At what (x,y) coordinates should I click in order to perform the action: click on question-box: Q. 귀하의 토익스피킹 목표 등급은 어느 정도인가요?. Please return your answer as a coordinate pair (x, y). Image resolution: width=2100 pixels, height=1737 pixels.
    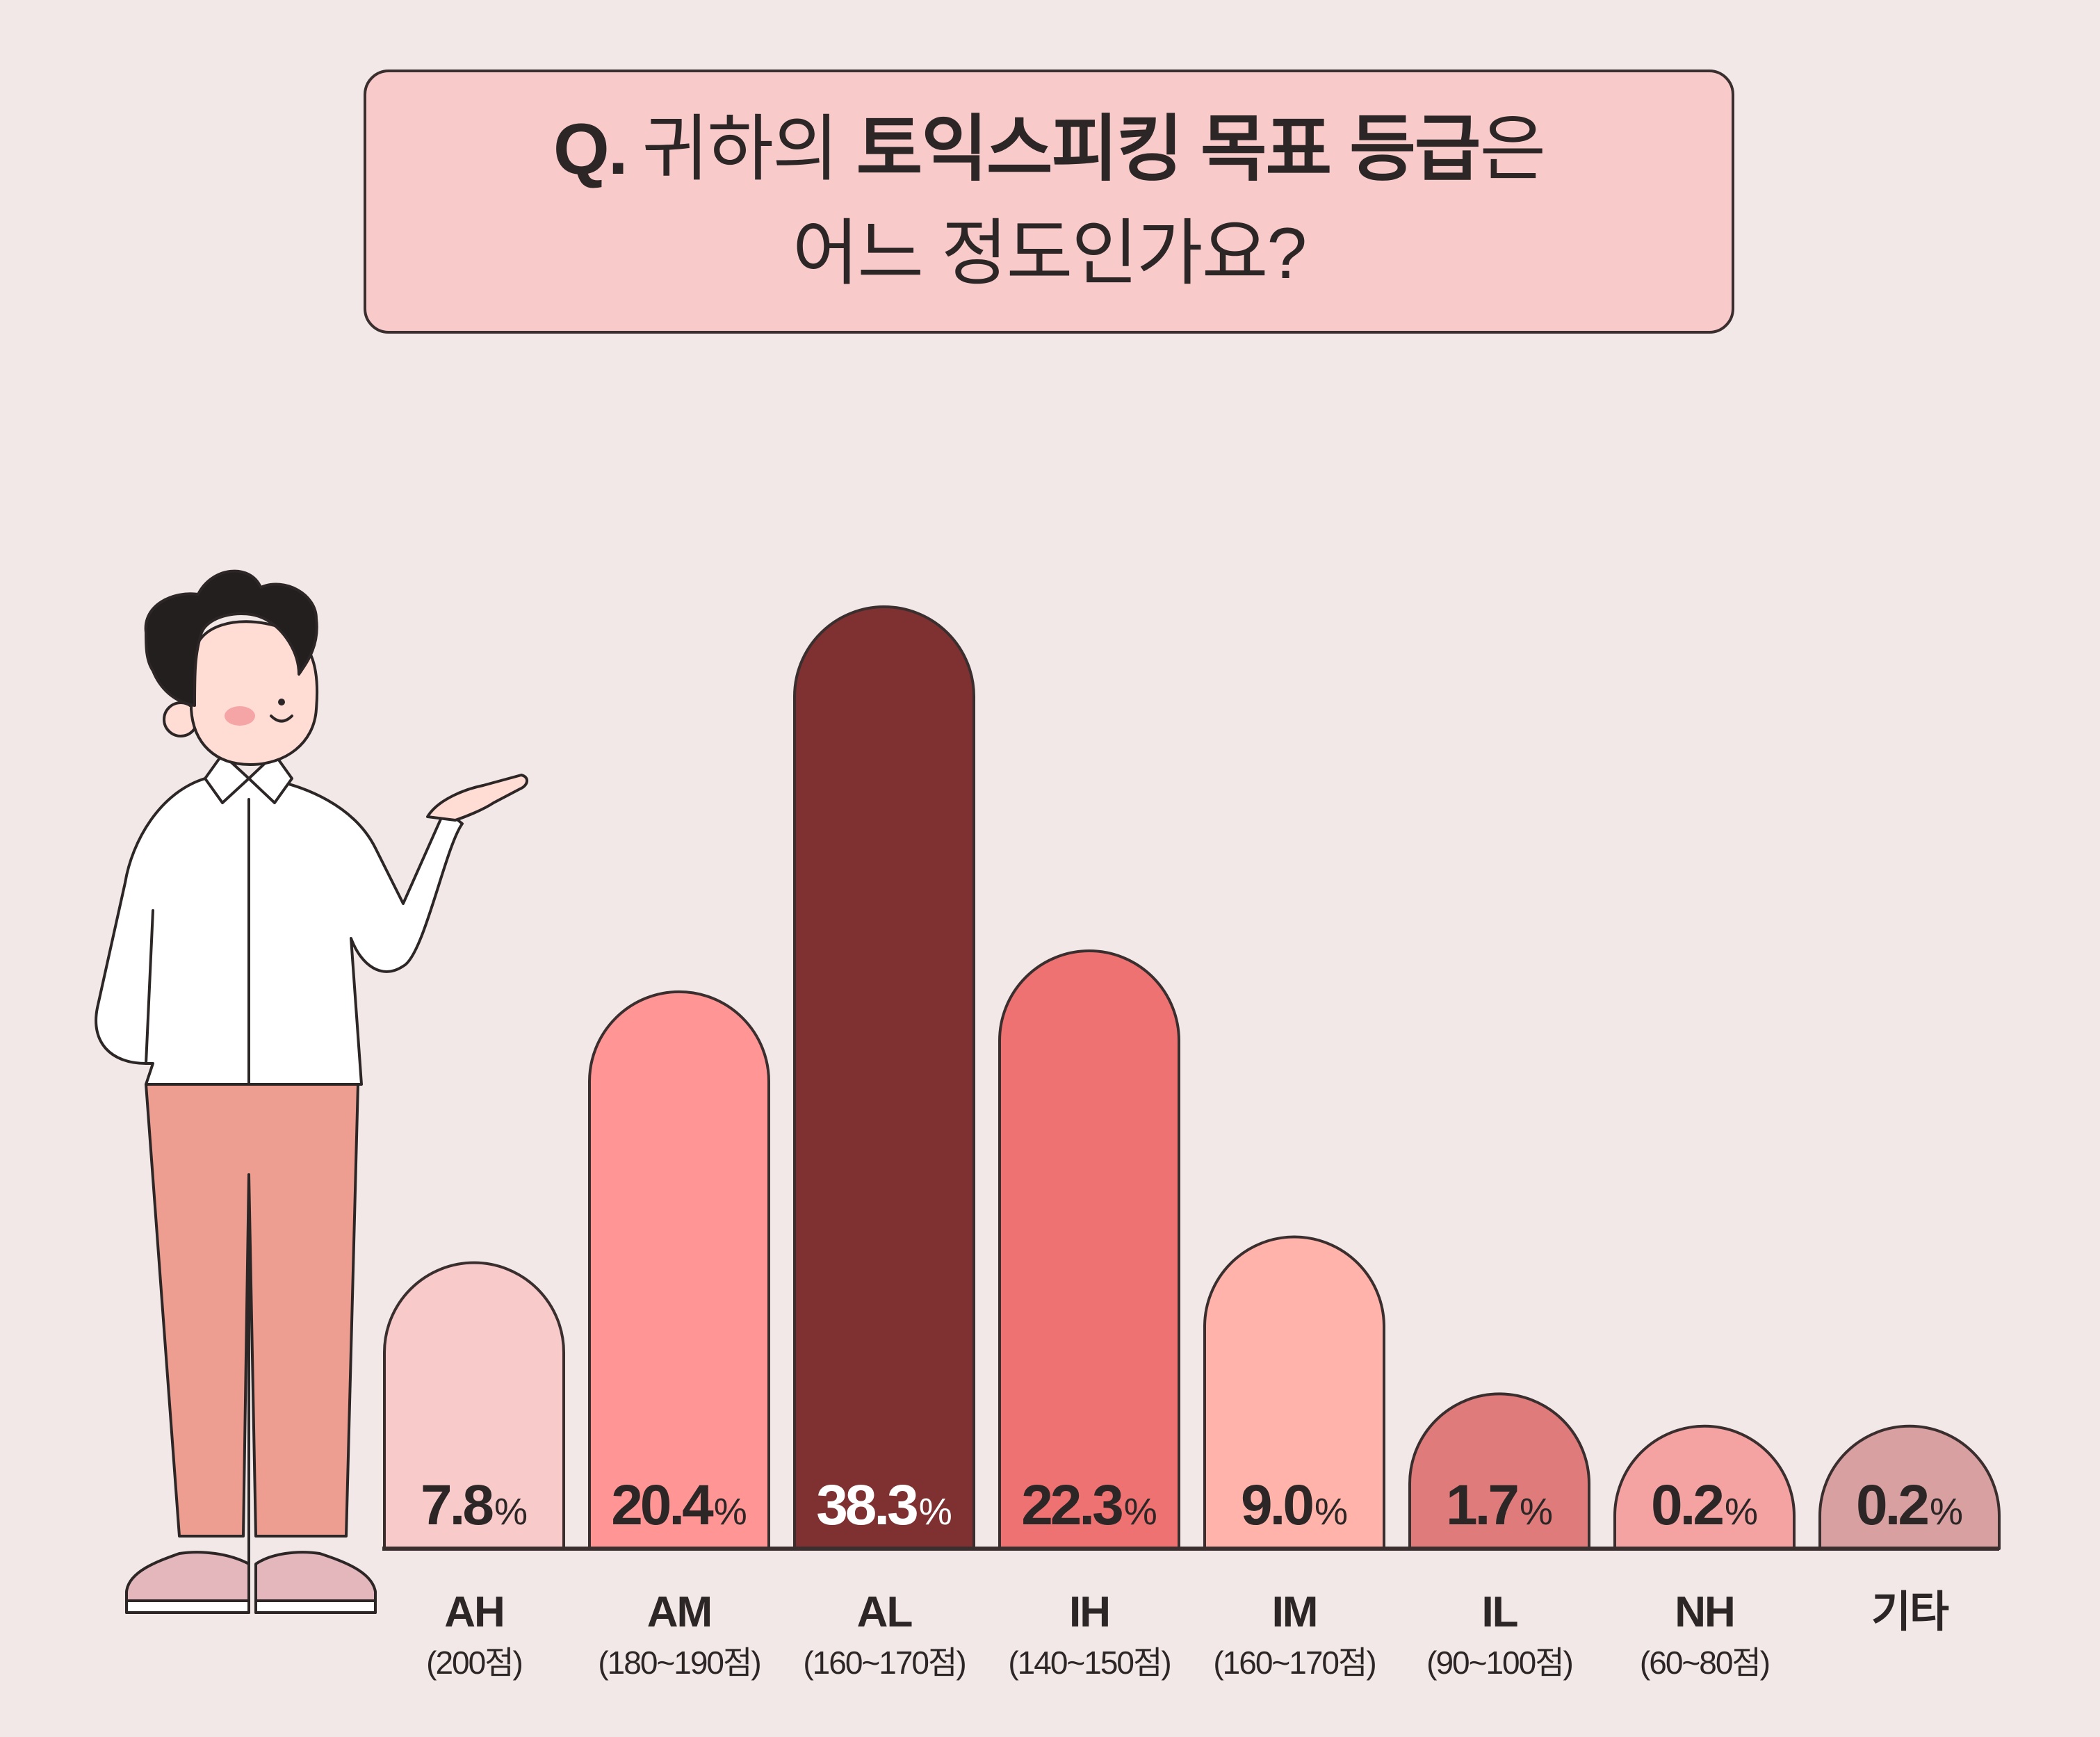
    Looking at the image, I should click on (1049, 202).